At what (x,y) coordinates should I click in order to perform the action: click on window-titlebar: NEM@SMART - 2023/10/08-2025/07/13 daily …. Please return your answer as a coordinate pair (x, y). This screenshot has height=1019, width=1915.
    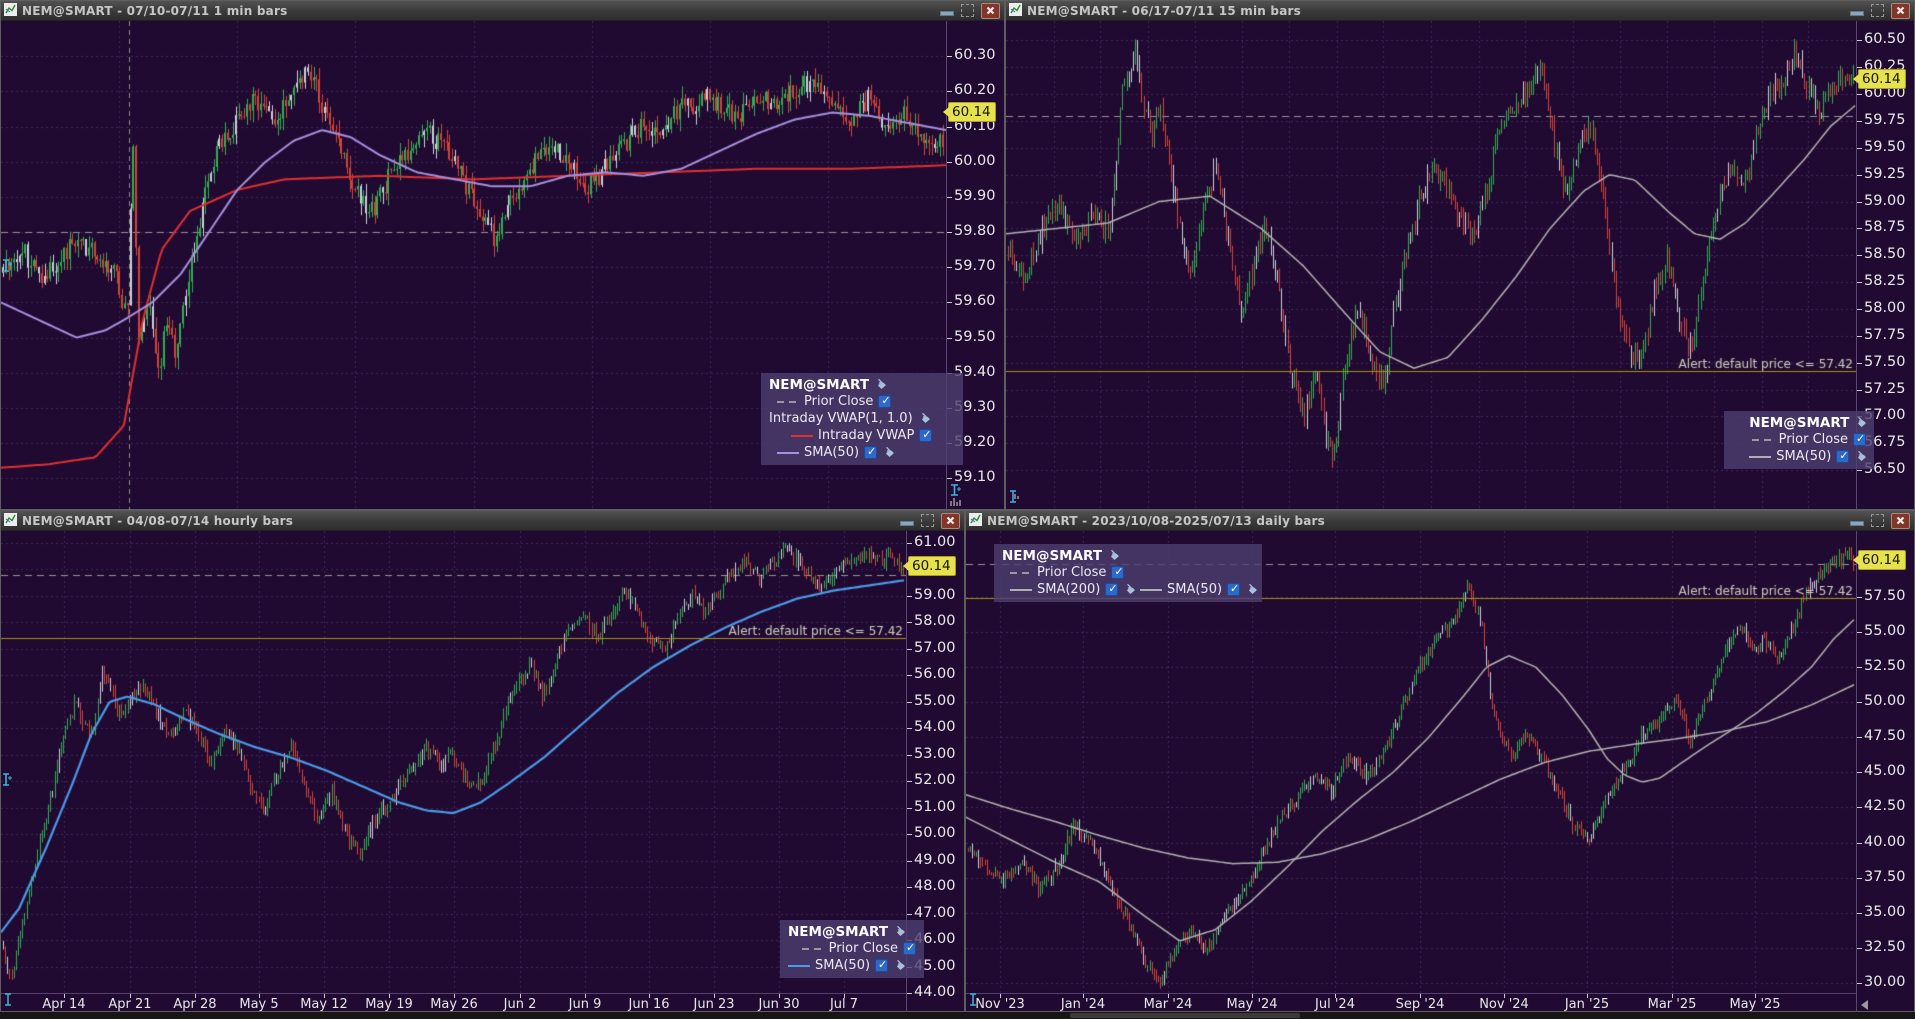
    Looking at the image, I should click on (1440, 521).